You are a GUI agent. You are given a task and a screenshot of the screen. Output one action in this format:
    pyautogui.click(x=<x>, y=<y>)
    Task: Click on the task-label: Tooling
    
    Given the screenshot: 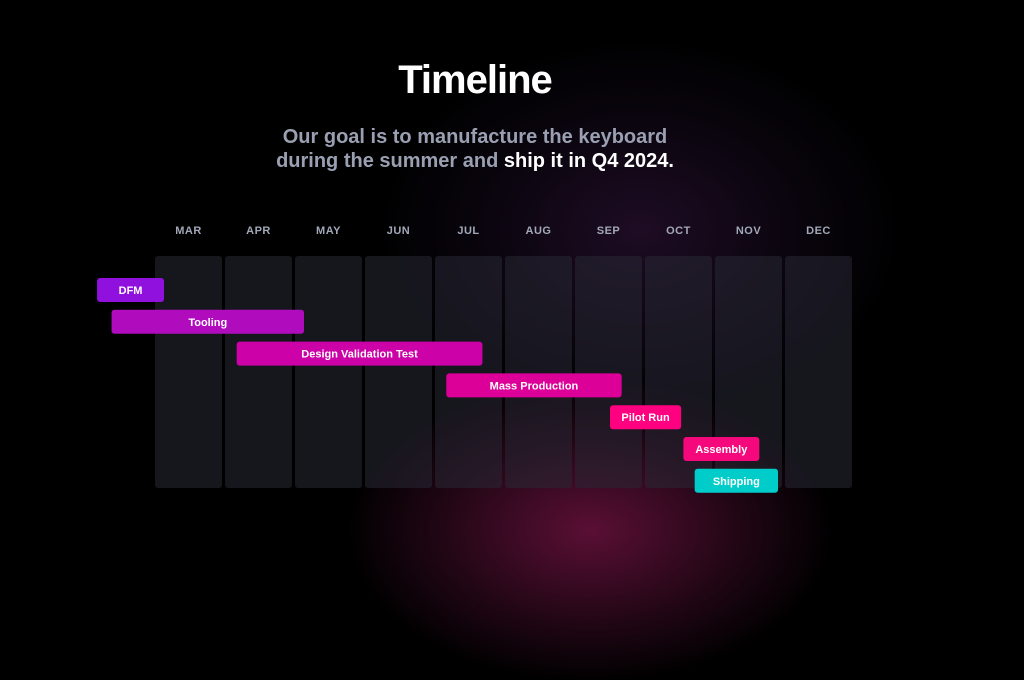 What is the action you would take?
    pyautogui.click(x=207, y=323)
    